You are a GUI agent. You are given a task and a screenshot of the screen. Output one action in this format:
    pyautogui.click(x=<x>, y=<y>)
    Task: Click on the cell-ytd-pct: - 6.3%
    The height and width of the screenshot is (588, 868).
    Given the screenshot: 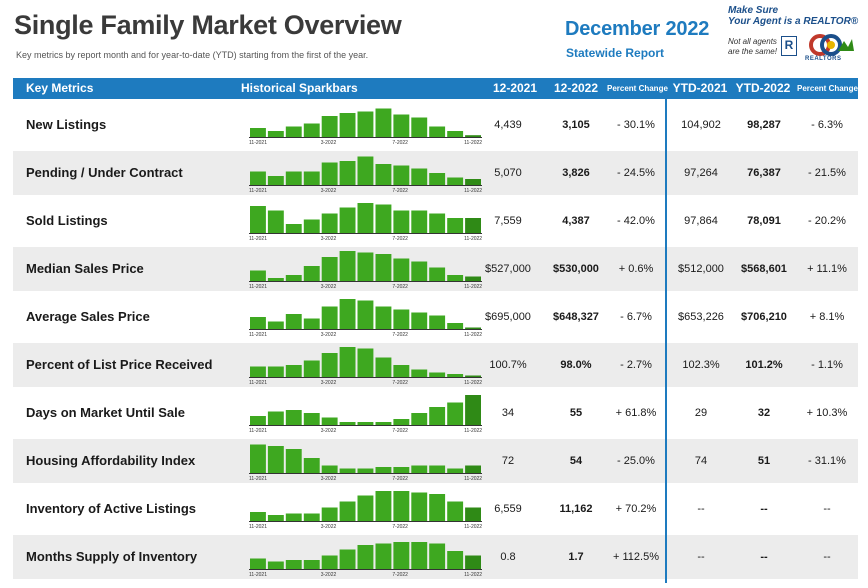 What is the action you would take?
    pyautogui.click(x=827, y=125)
    